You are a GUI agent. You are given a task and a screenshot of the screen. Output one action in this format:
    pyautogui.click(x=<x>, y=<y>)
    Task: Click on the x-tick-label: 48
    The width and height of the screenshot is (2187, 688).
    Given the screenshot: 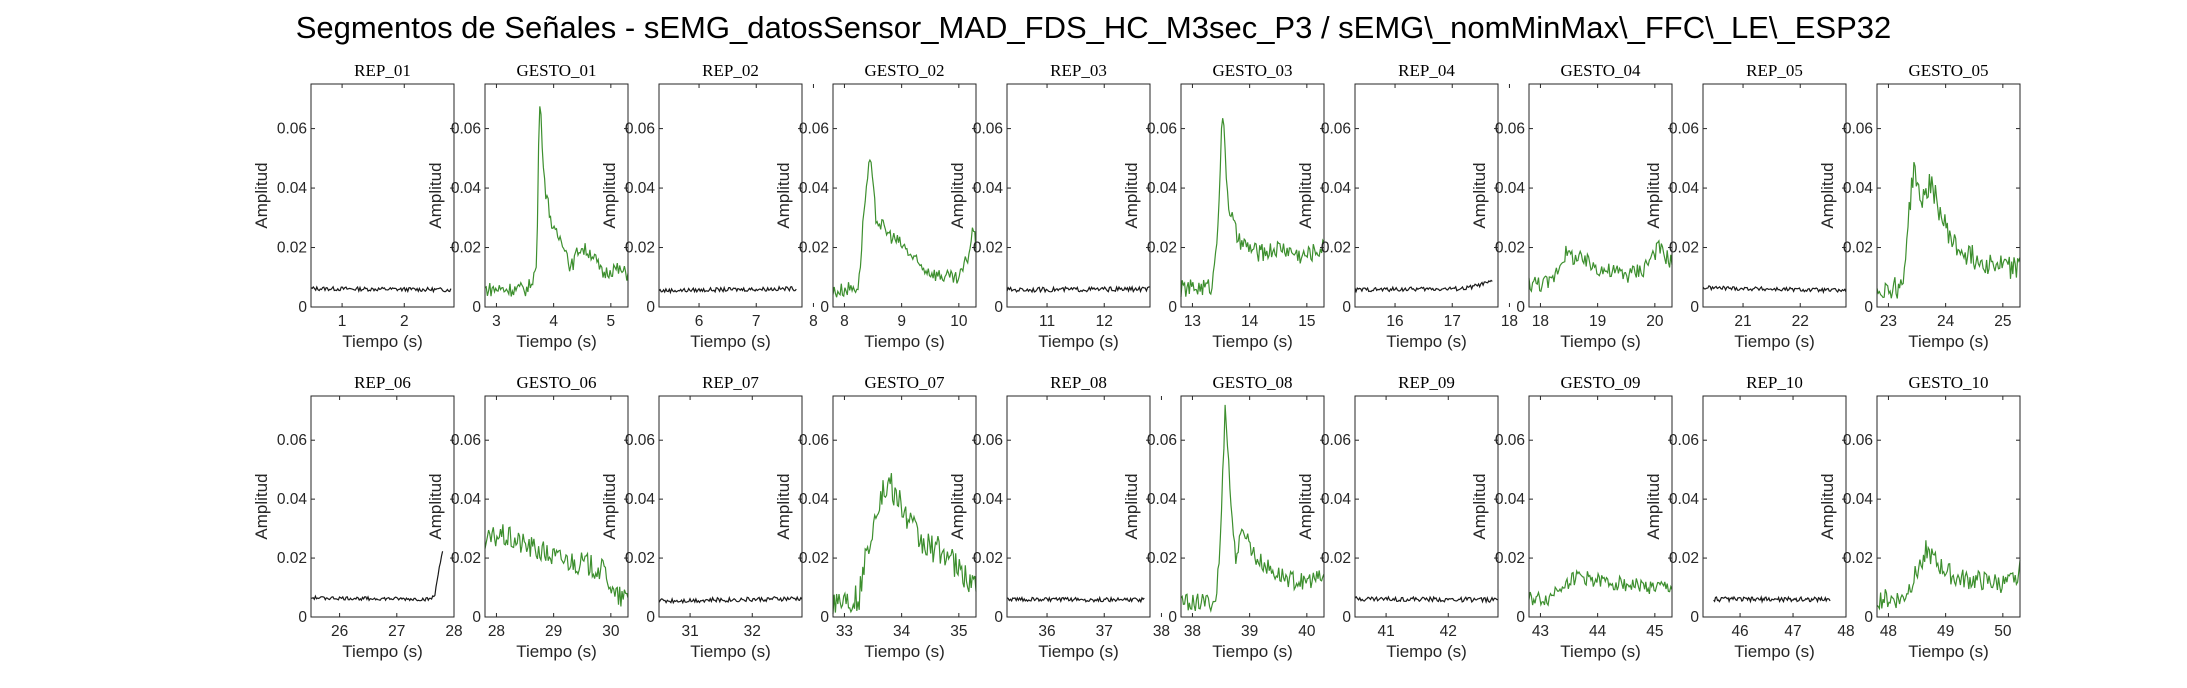 What is the action you would take?
    pyautogui.click(x=1888, y=631)
    